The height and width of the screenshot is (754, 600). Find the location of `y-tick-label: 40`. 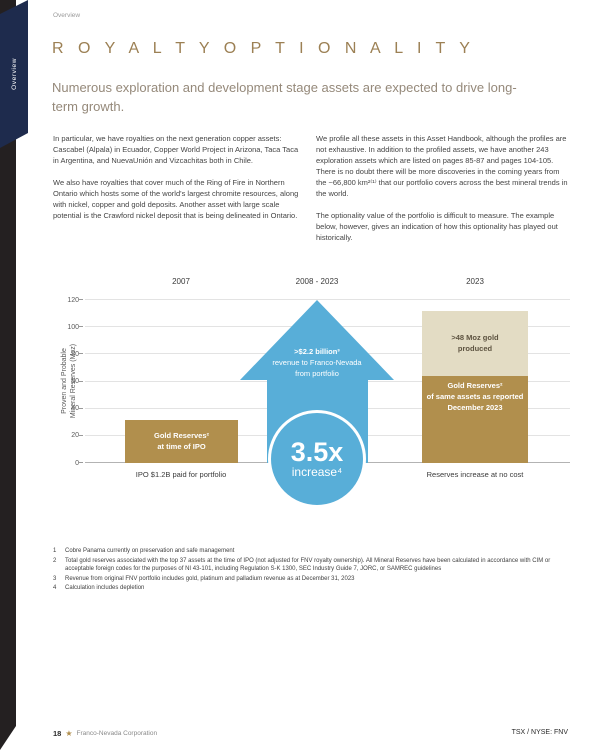

y-tick-label: 40 is located at coordinates (75, 409).